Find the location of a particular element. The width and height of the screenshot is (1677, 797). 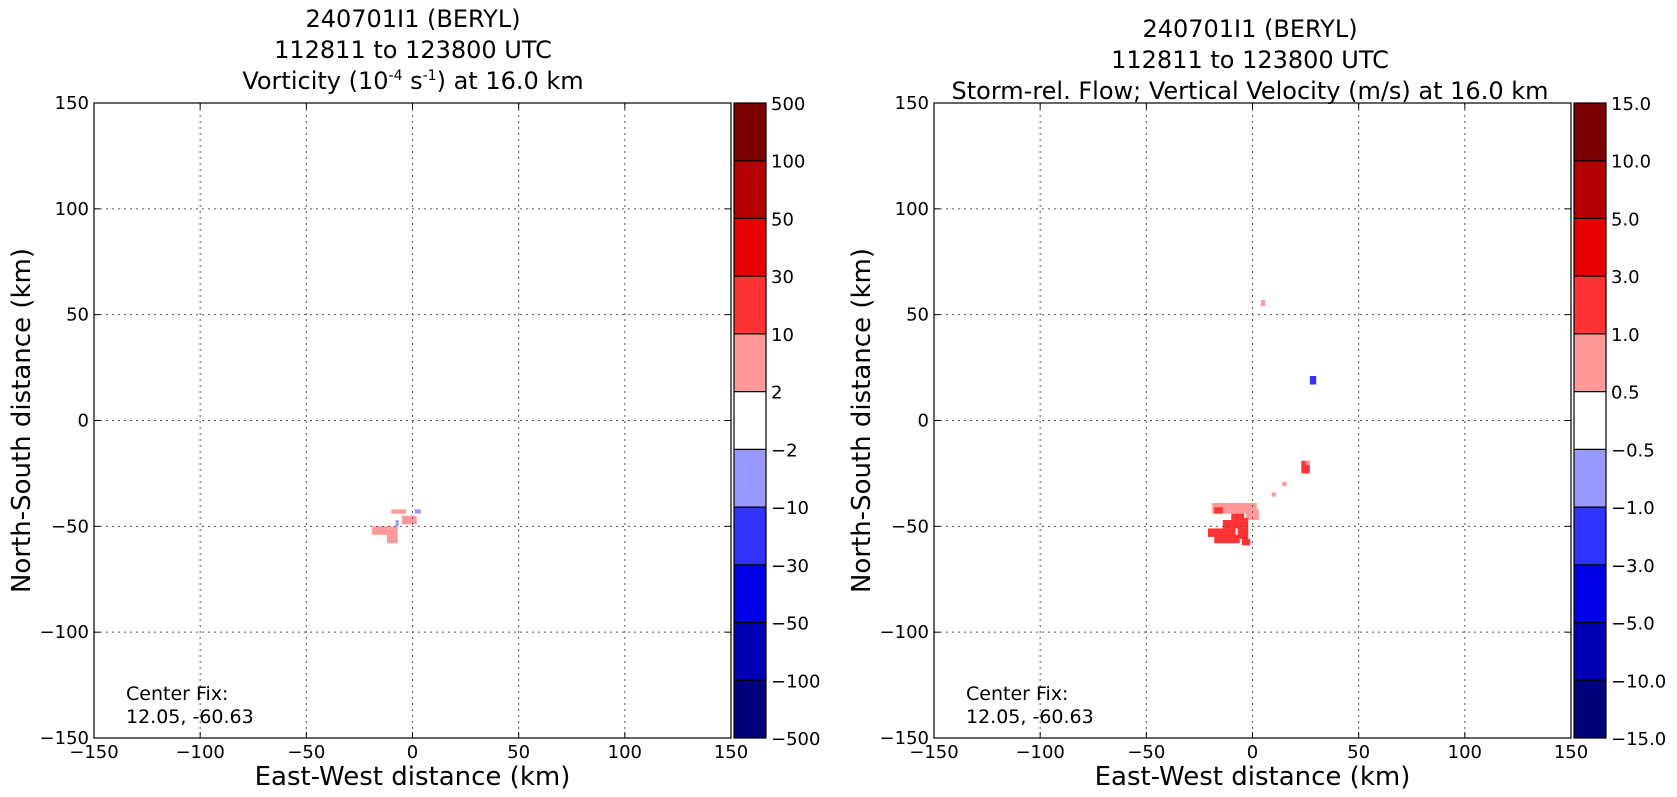

left-x-tick-label: −100 is located at coordinates (199, 752).